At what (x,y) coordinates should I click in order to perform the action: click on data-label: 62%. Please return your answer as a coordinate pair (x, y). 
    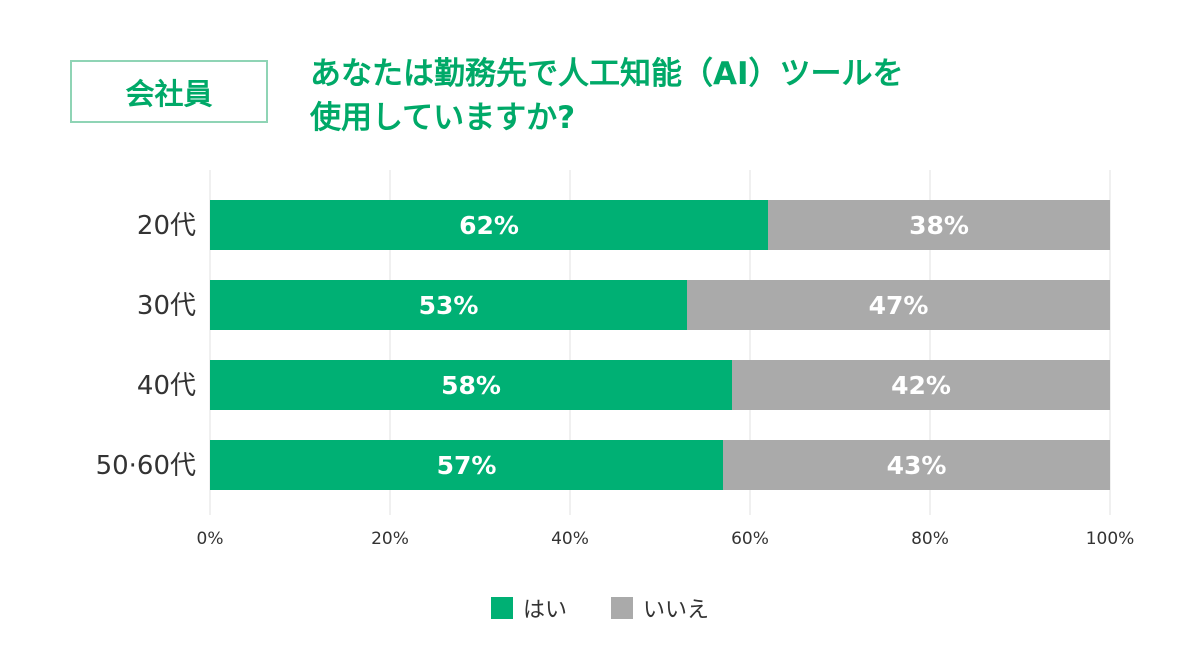
    Looking at the image, I should click on (489, 225).